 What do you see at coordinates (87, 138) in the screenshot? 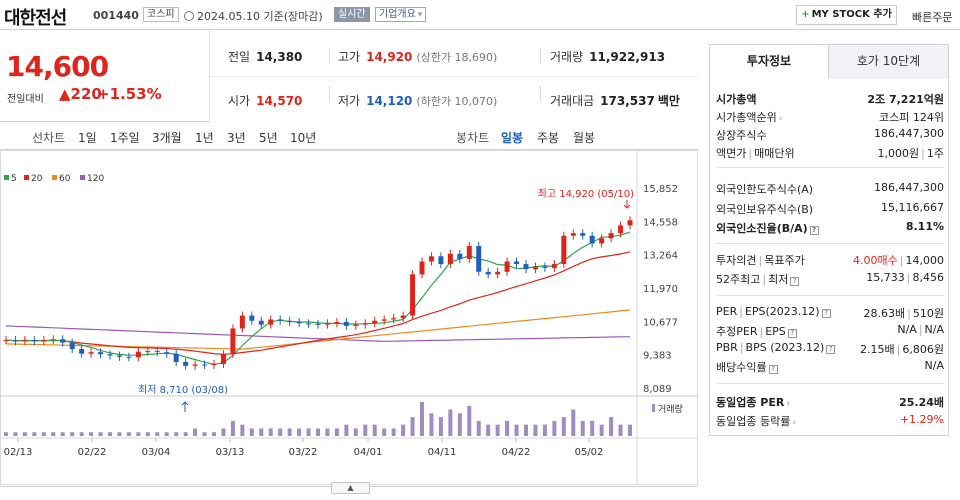
I see `period-1d: 1일` at bounding box center [87, 138].